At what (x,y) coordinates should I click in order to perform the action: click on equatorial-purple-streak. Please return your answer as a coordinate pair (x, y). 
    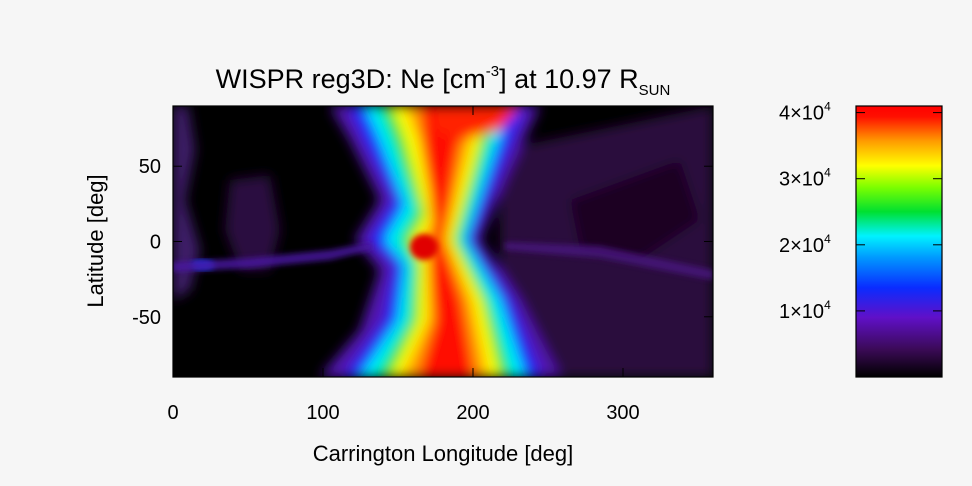
    Looking at the image, I should click on (272, 257).